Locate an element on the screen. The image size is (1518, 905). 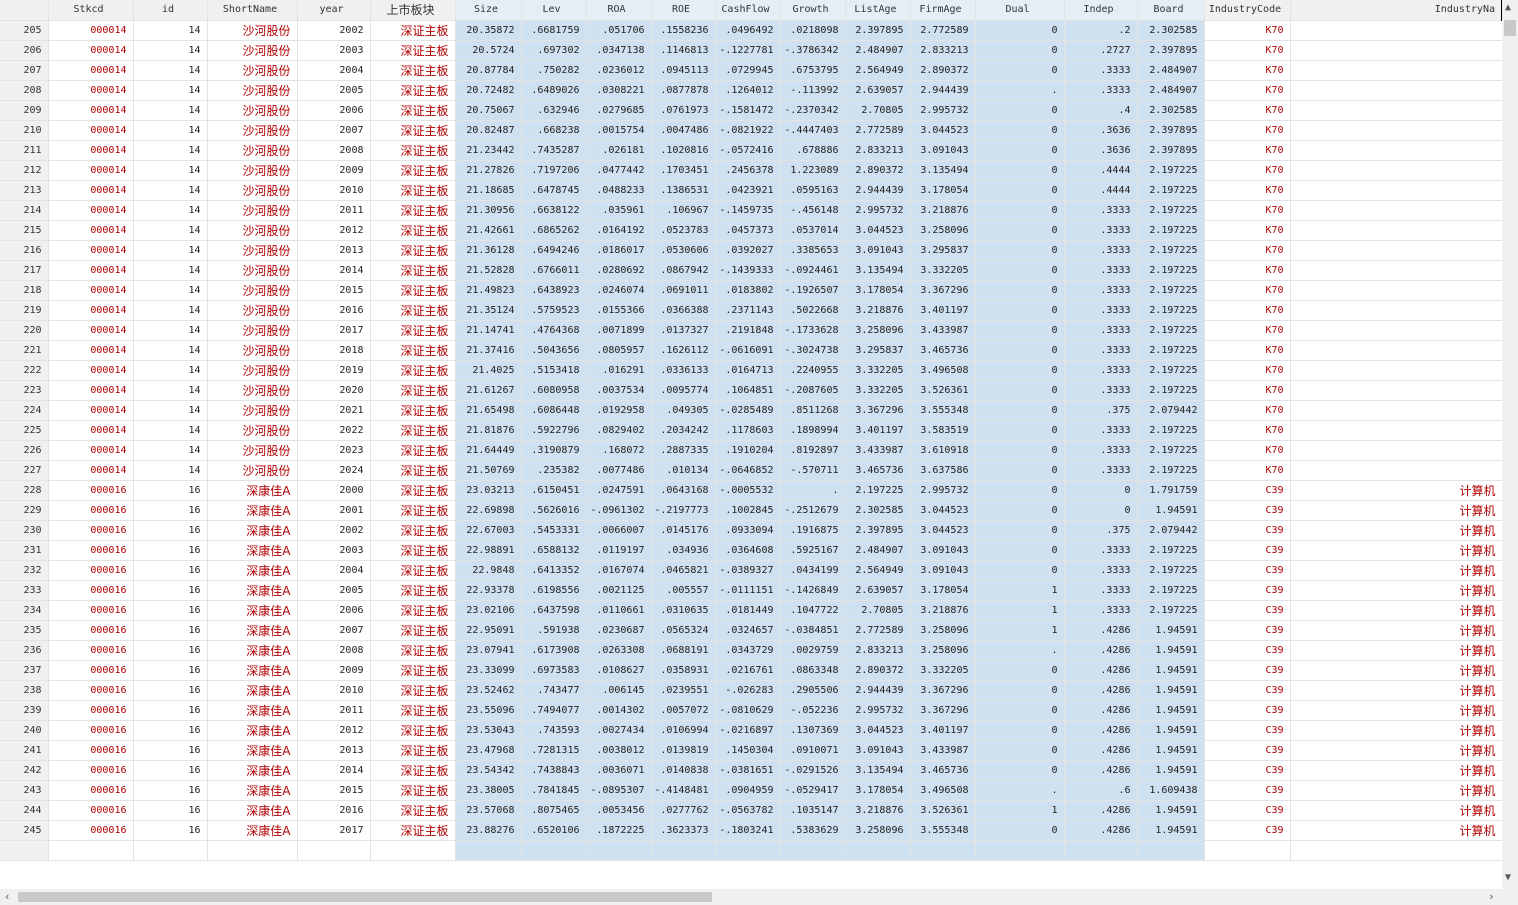
cell-firmage: 3.258096 is located at coordinates (943, 230).